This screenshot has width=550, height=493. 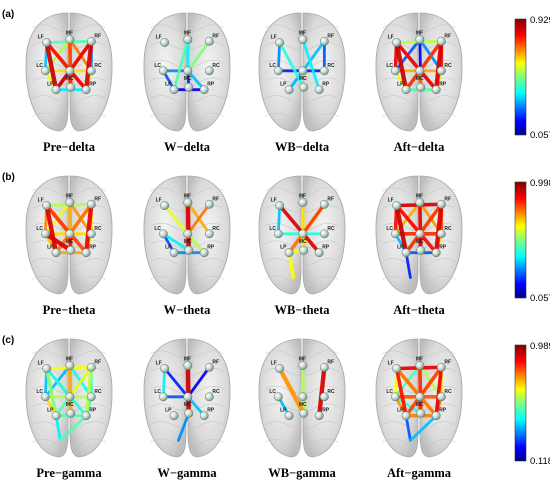 I want to click on node-rc, so click(x=441, y=71).